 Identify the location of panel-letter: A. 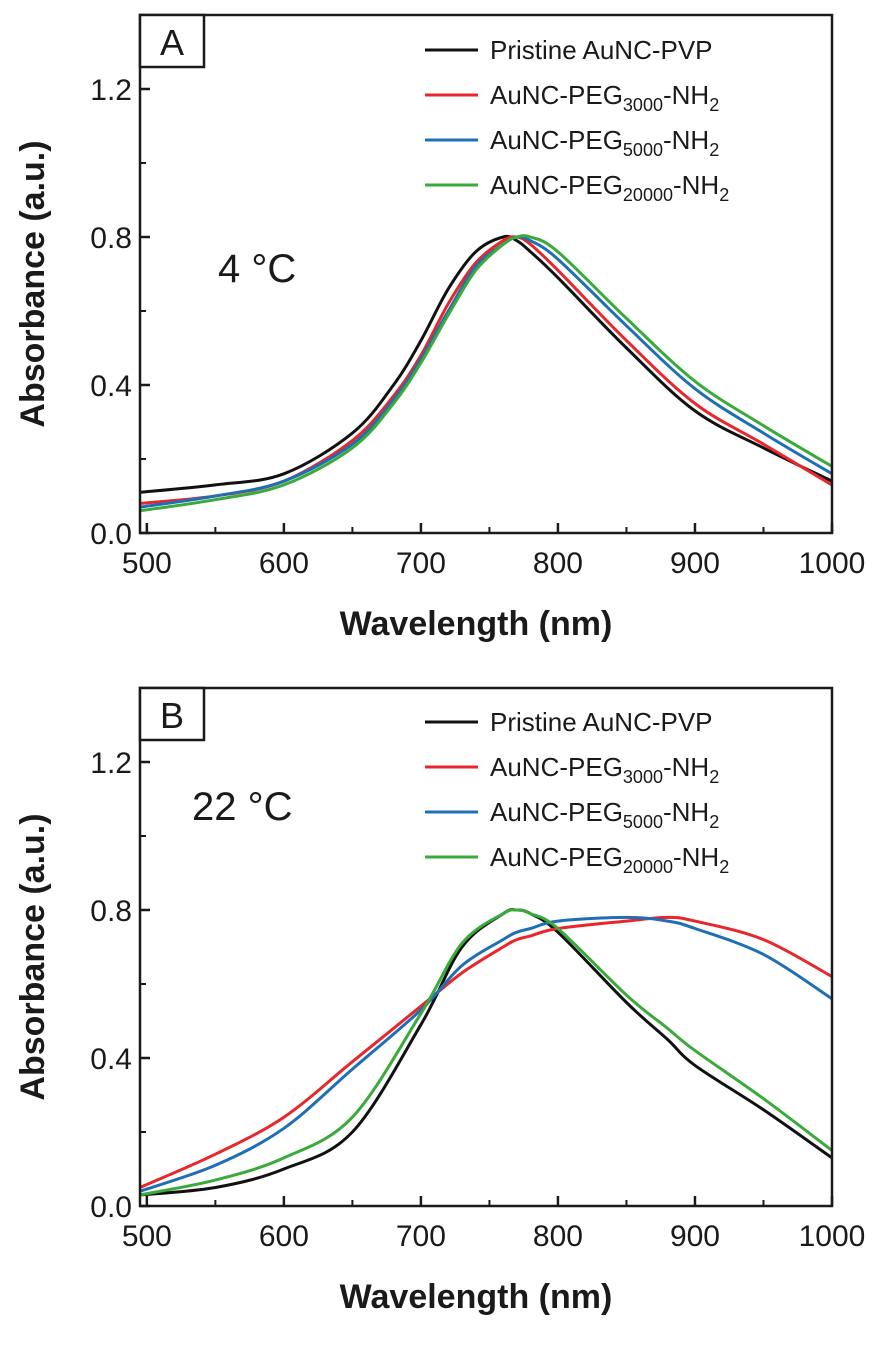
(172, 42).